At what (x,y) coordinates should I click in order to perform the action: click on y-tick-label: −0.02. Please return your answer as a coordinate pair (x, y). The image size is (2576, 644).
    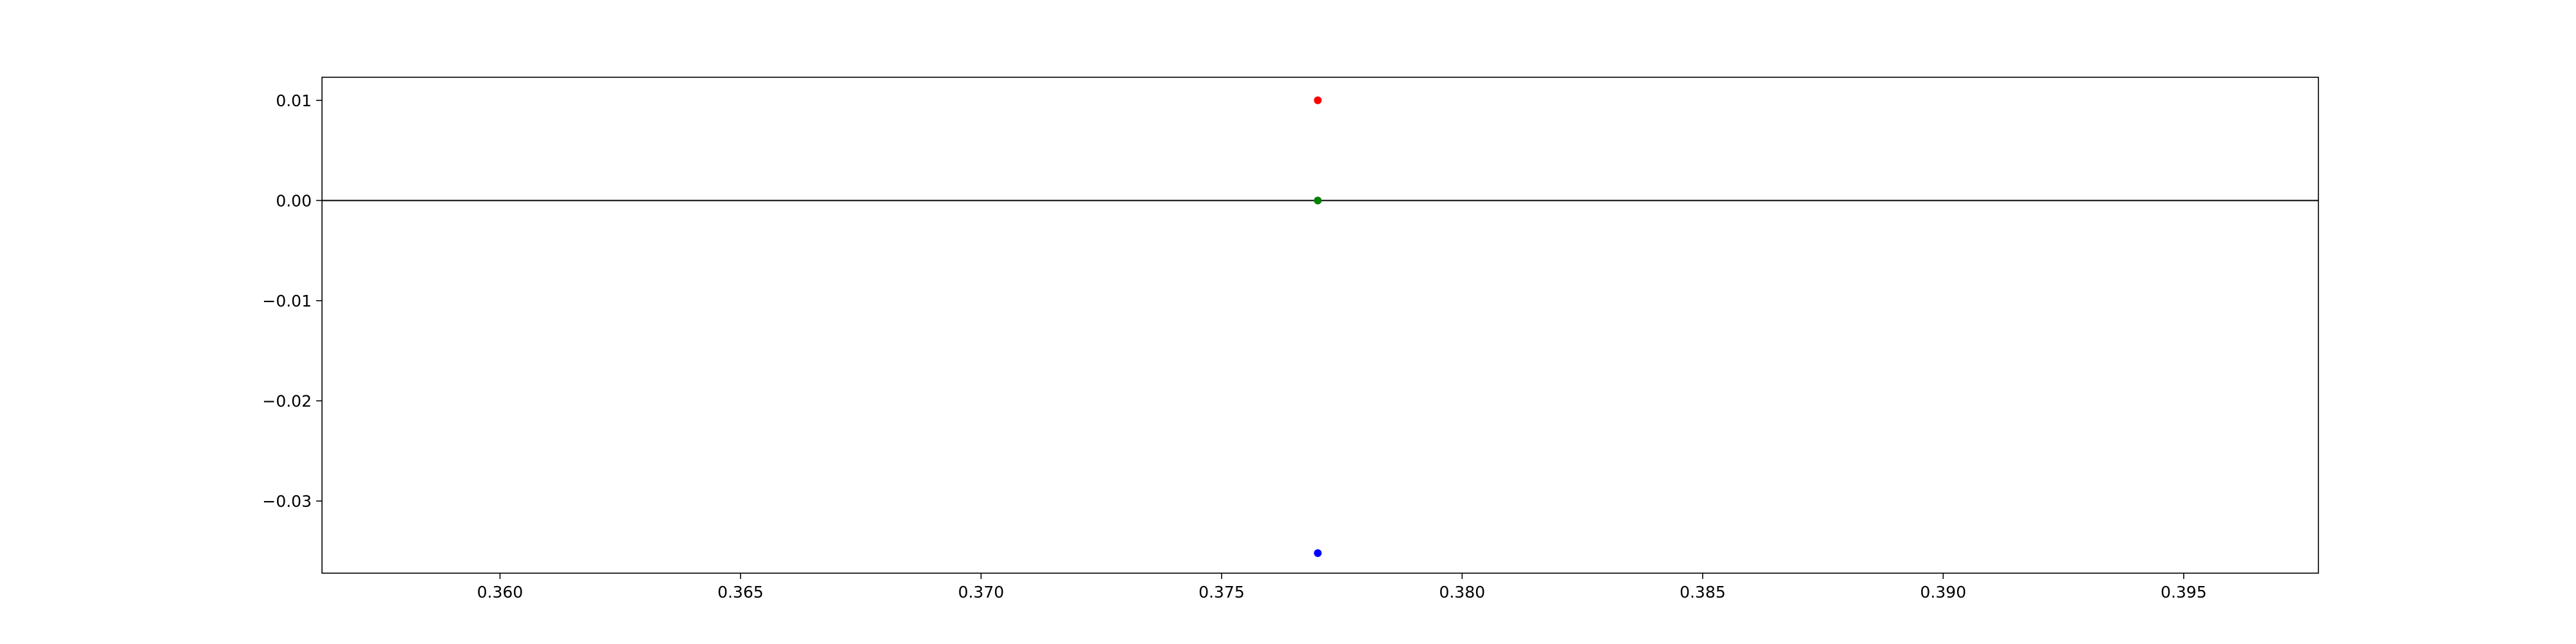
    Looking at the image, I should click on (287, 401).